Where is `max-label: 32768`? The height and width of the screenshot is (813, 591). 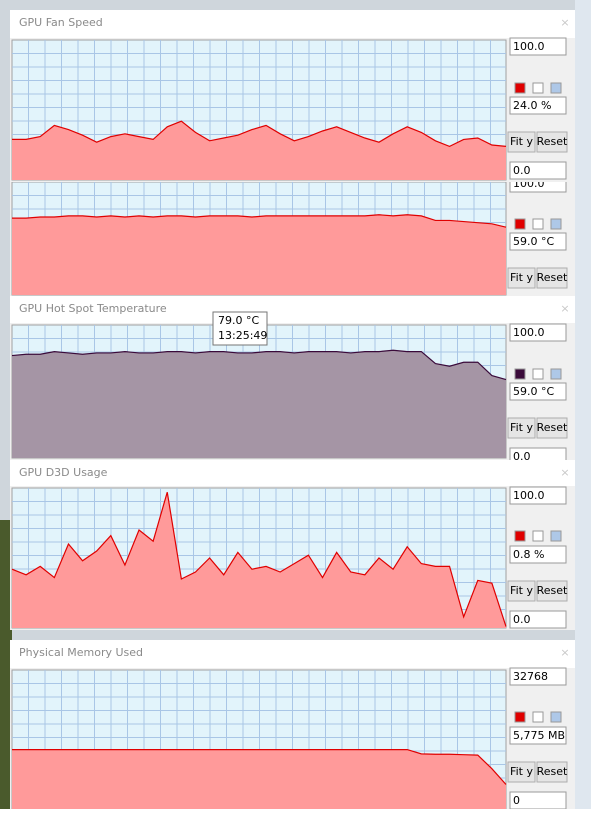 max-label: 32768 is located at coordinates (530, 676).